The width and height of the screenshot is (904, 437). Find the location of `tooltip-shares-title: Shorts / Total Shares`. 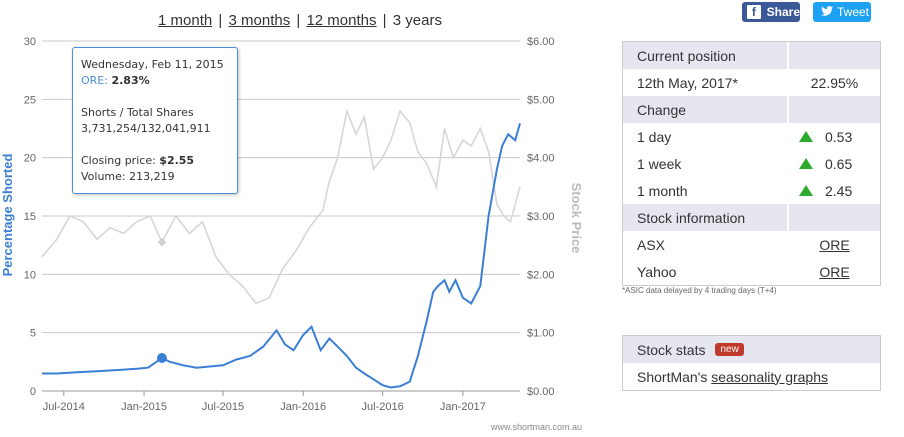

tooltip-shares-title: Shorts / Total Shares is located at coordinates (137, 112).